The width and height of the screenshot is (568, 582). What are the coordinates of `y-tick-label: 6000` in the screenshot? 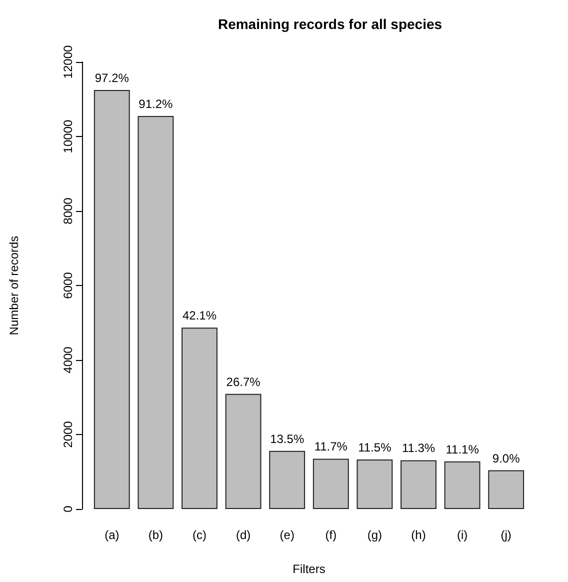 It's located at (68, 285).